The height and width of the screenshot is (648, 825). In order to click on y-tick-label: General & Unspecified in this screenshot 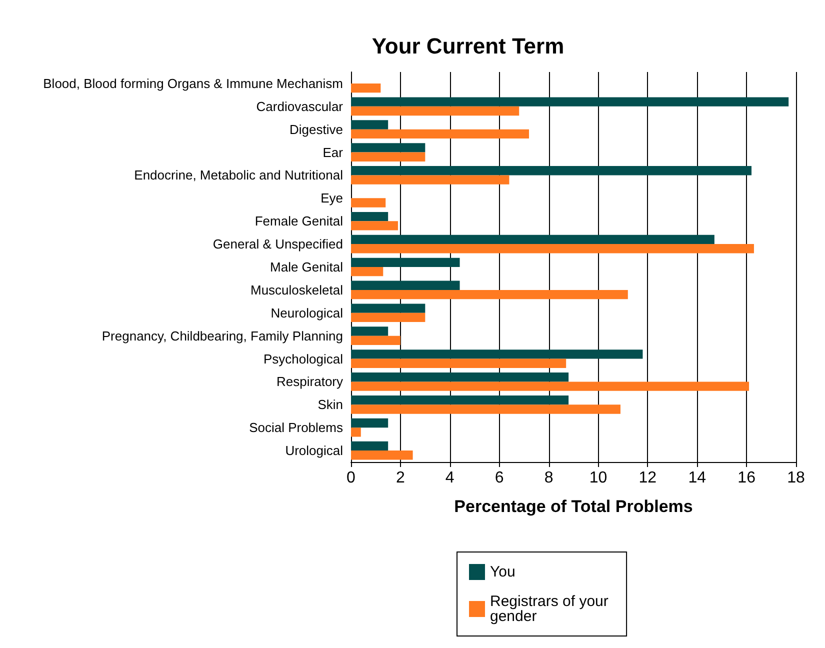, I will do `click(277, 244)`.